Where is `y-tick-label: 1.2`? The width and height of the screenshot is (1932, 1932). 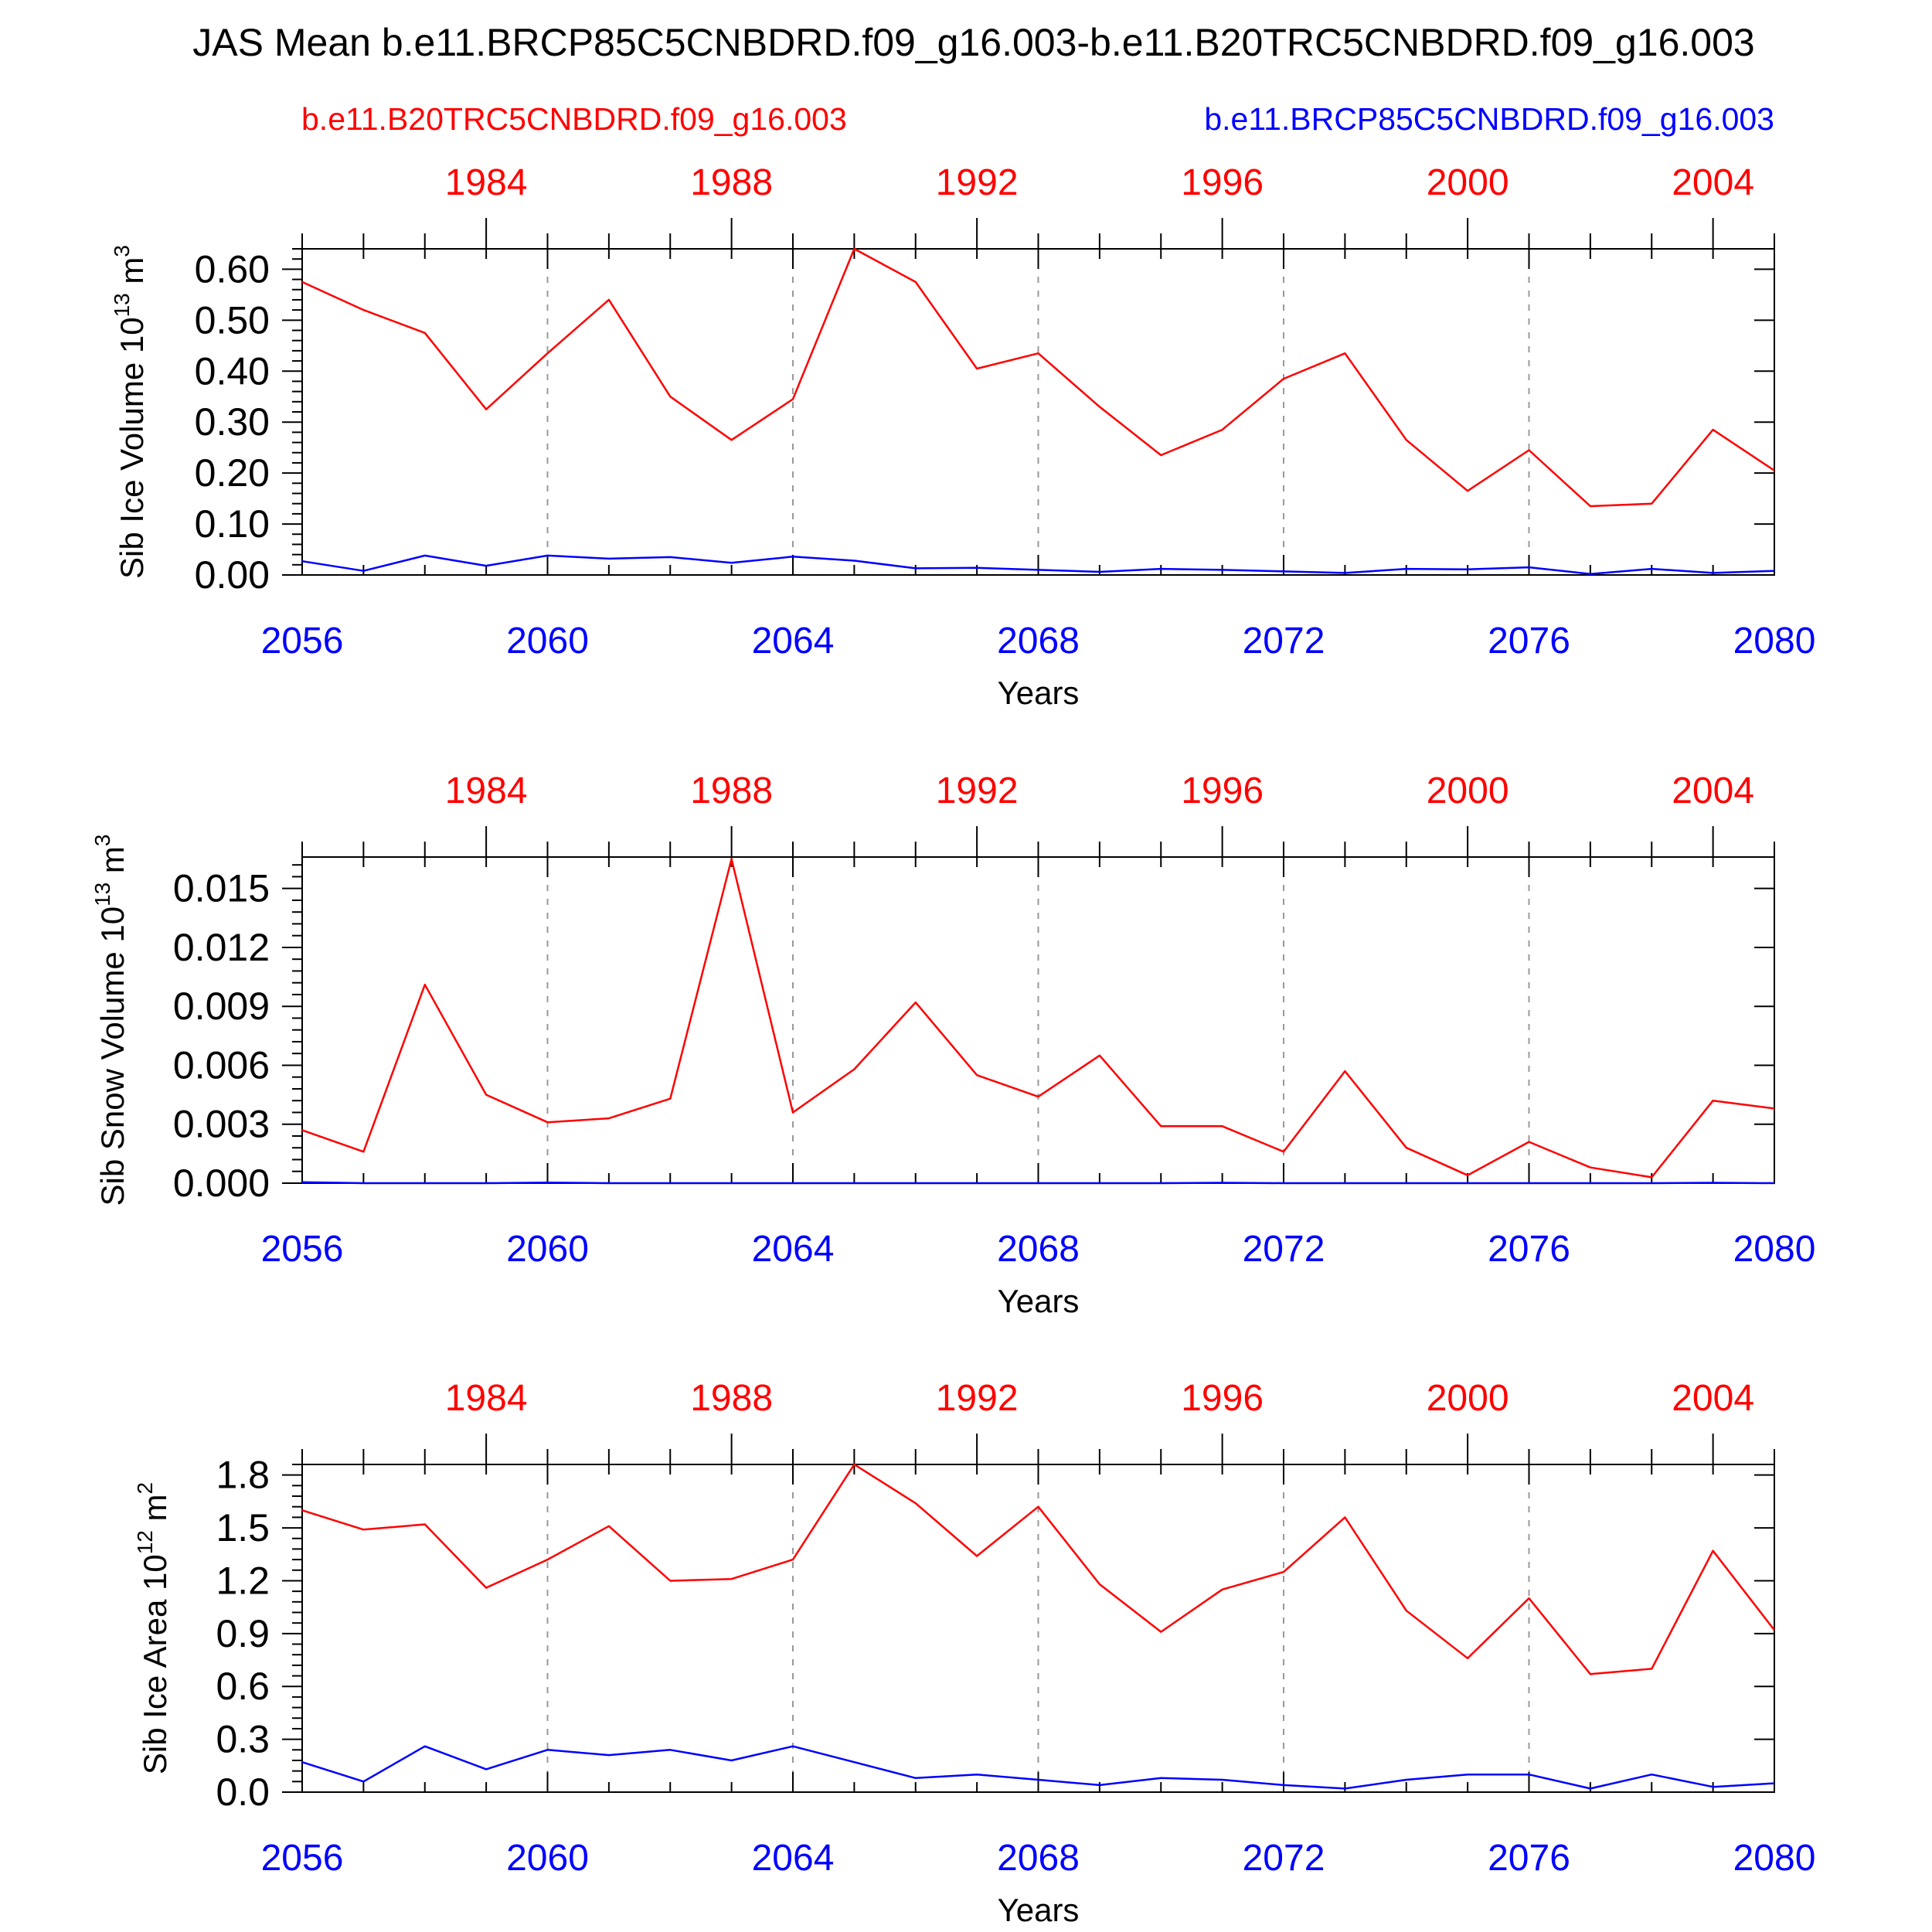
y-tick-label: 1.2 is located at coordinates (243, 1581).